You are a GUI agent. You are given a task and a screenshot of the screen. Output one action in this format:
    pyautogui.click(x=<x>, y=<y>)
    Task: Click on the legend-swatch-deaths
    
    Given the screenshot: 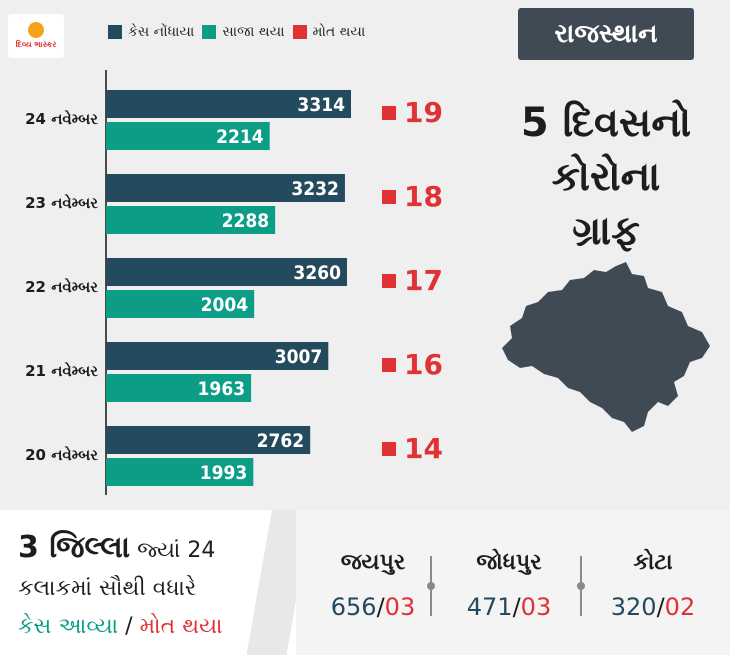 What is the action you would take?
    pyautogui.click(x=299, y=32)
    